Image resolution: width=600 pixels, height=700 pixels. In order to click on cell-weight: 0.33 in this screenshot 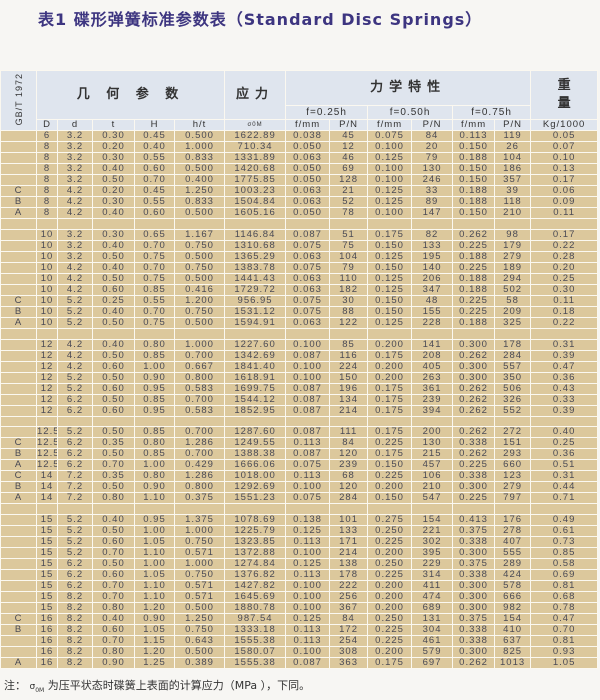, I will do `click(564, 399)`.